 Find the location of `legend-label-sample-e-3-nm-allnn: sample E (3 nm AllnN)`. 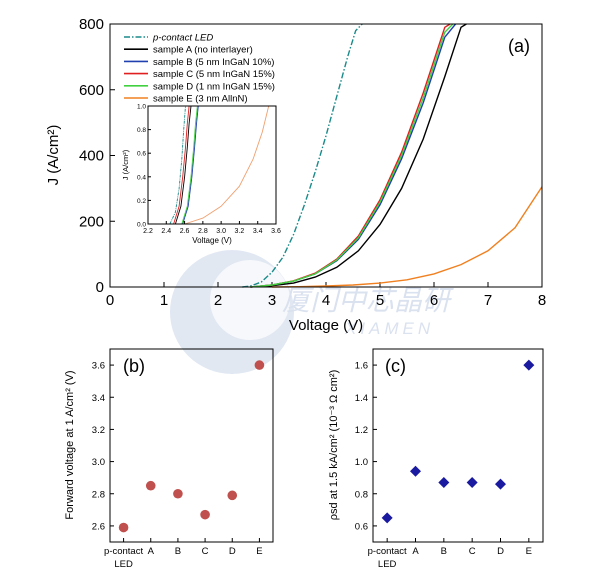

legend-label-sample-e-3-nm-allnn: sample E (3 nm AllnN) is located at coordinates (200, 99).